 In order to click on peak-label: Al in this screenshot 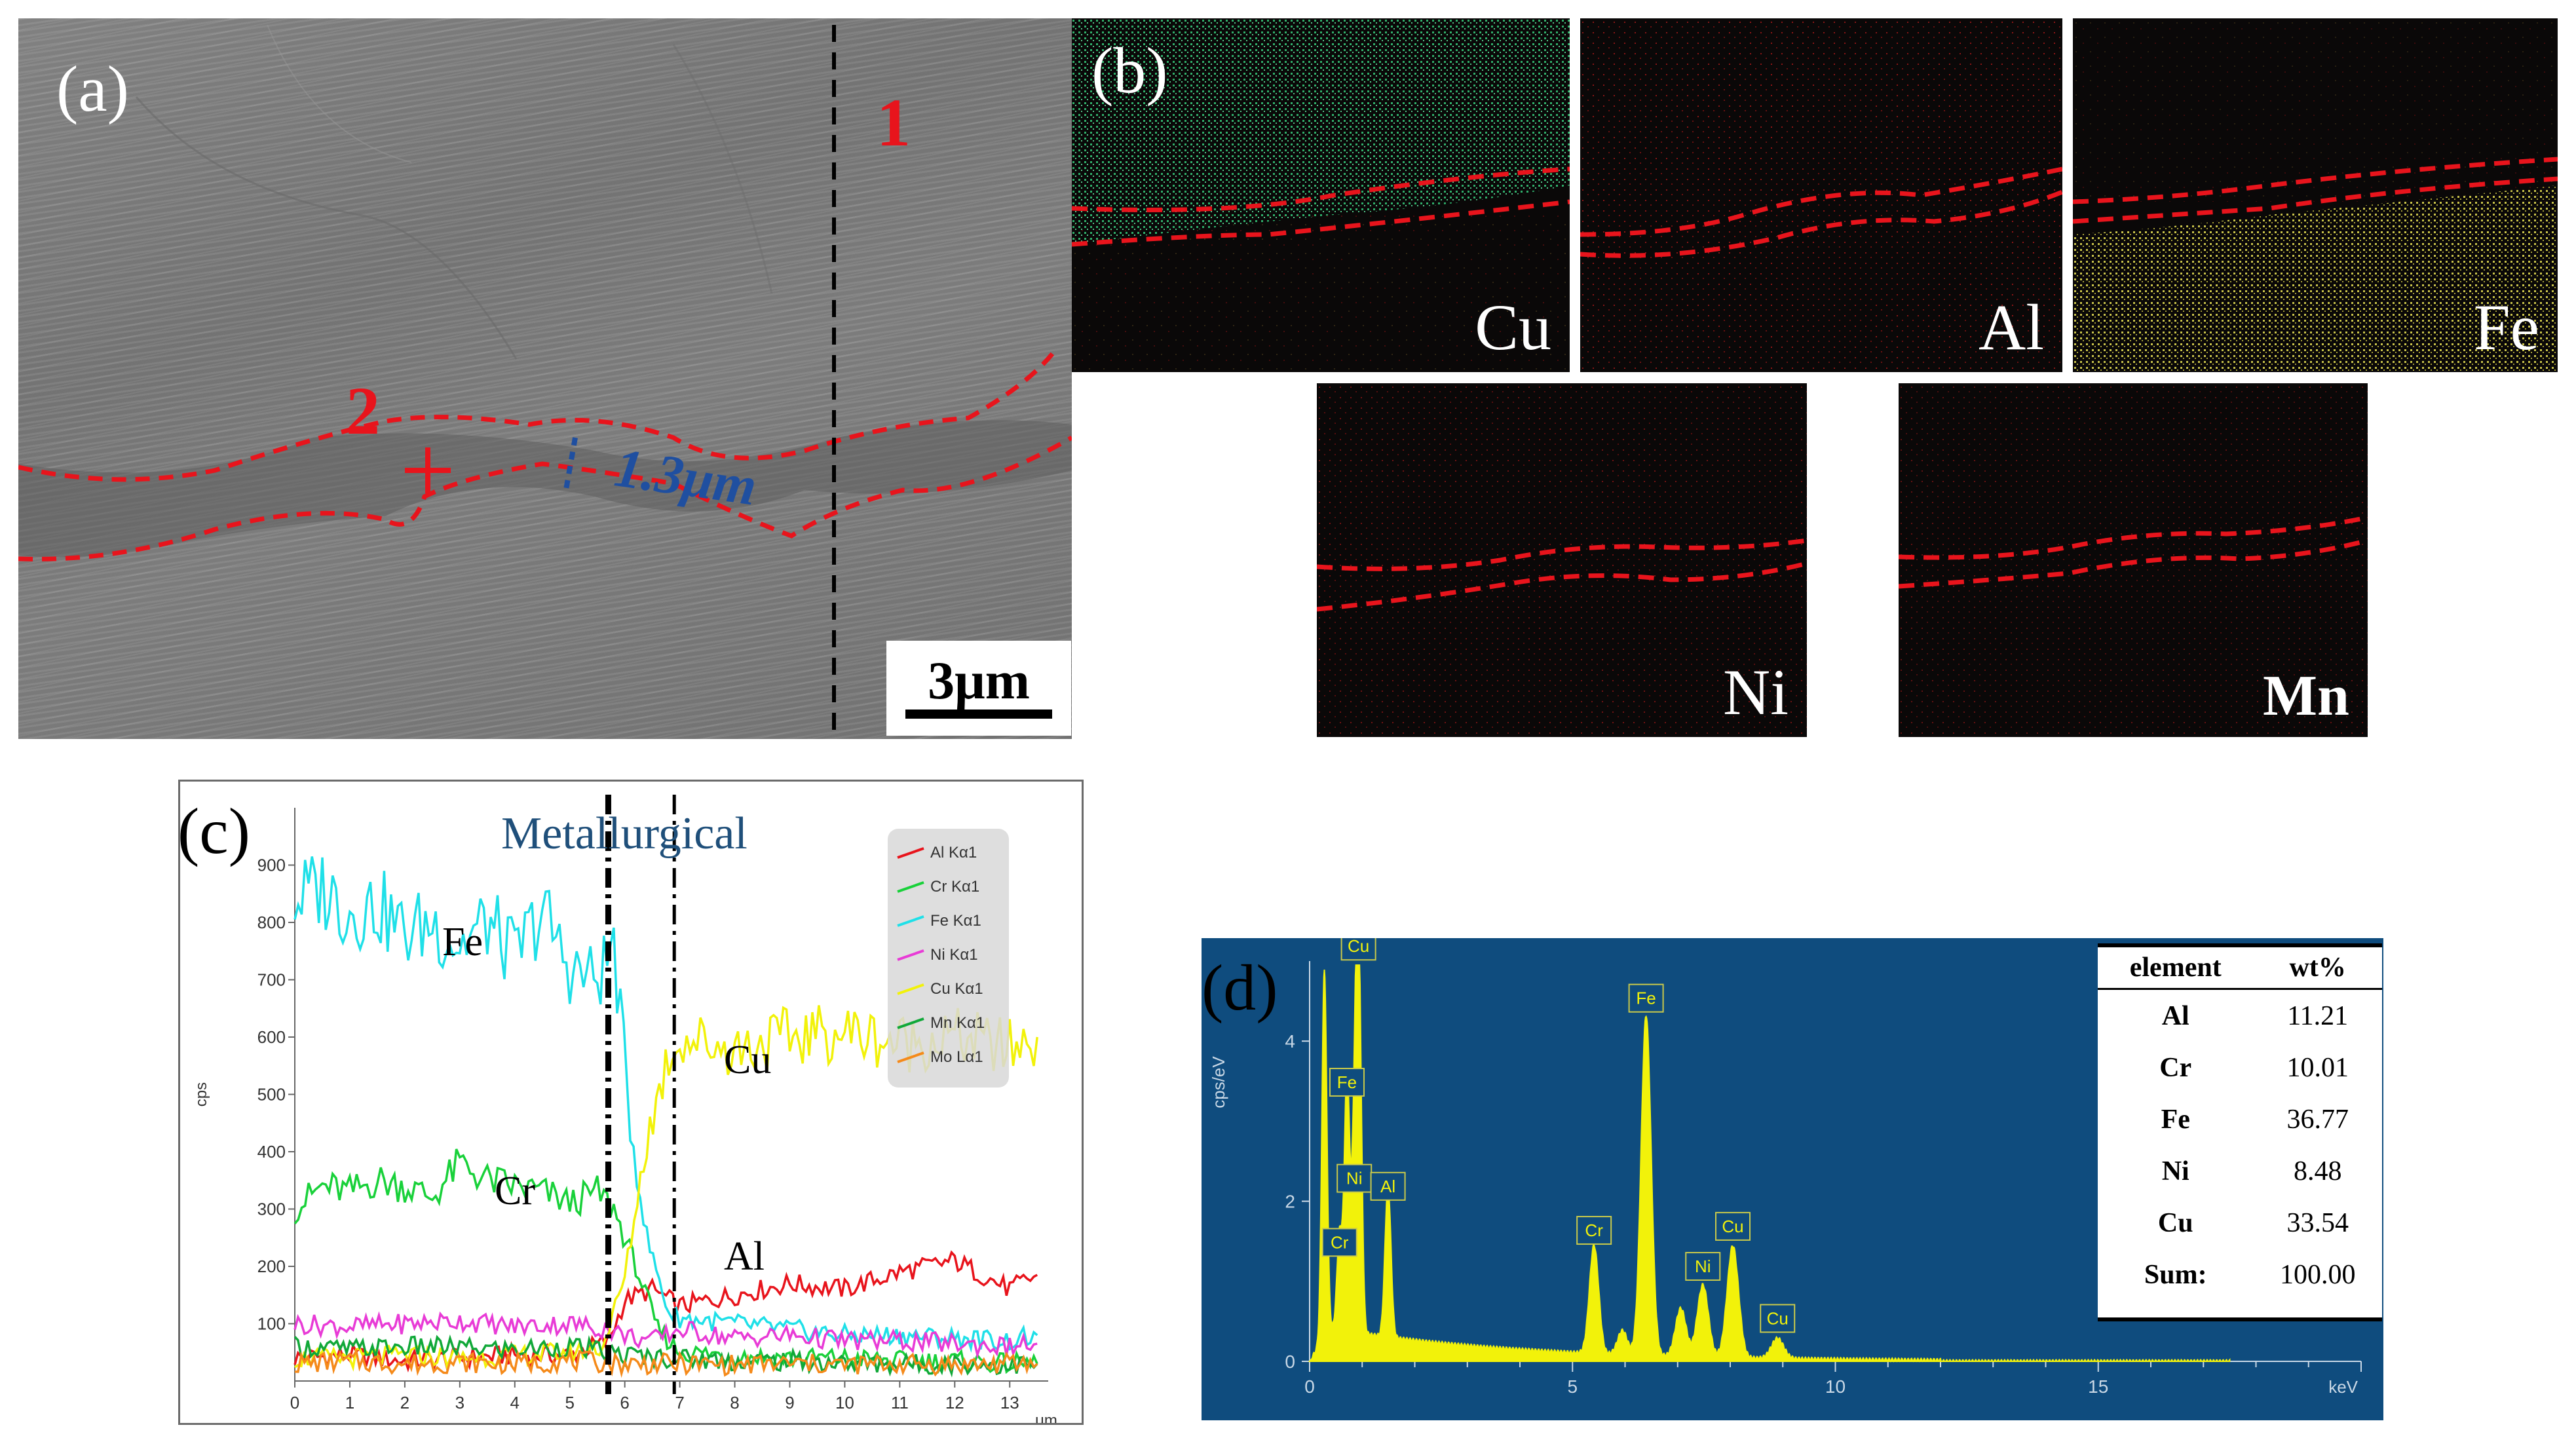, I will do `click(1388, 1186)`.